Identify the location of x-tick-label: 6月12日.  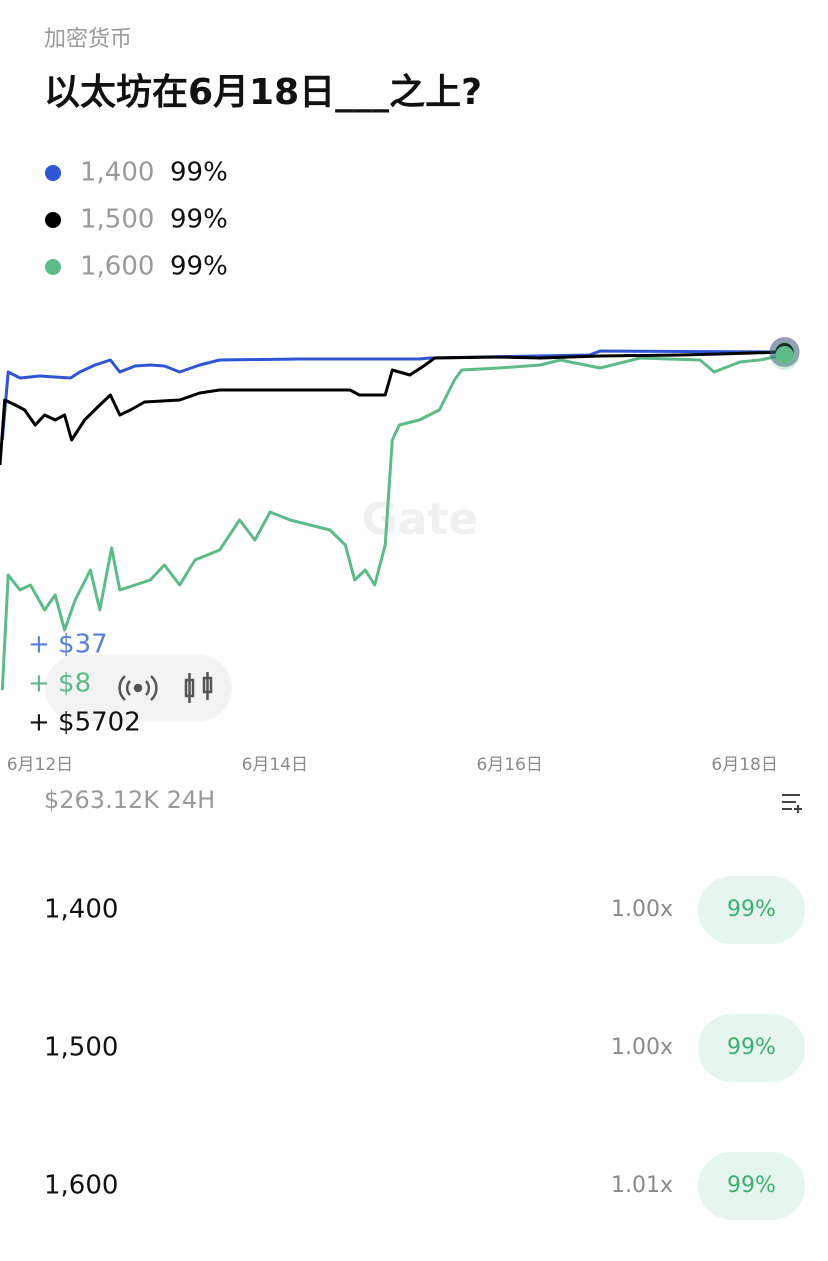
(40, 765).